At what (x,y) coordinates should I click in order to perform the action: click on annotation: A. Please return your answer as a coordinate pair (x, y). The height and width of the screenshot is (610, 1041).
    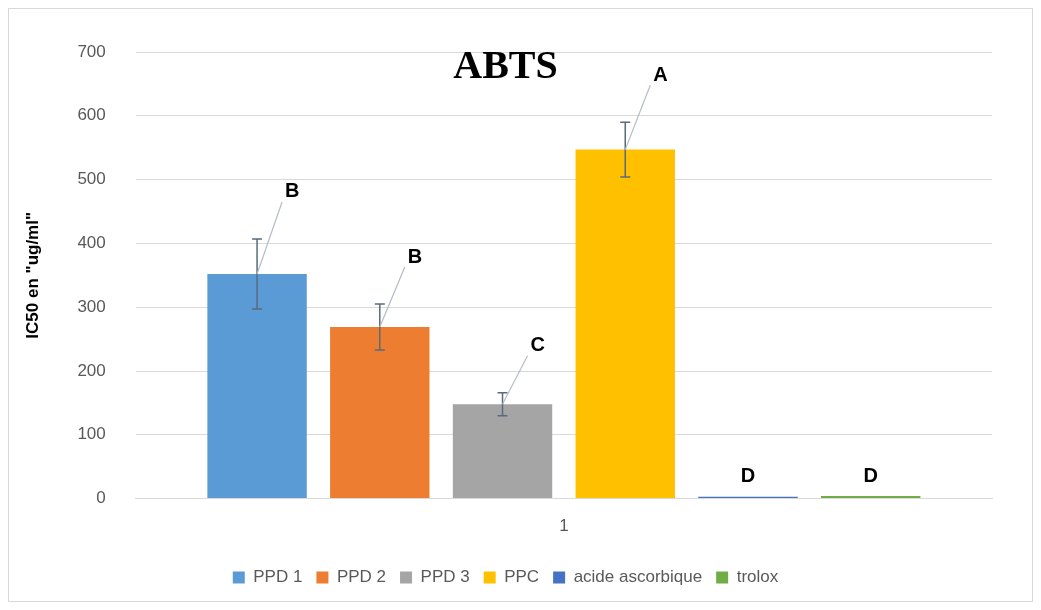
    Looking at the image, I should click on (660, 73).